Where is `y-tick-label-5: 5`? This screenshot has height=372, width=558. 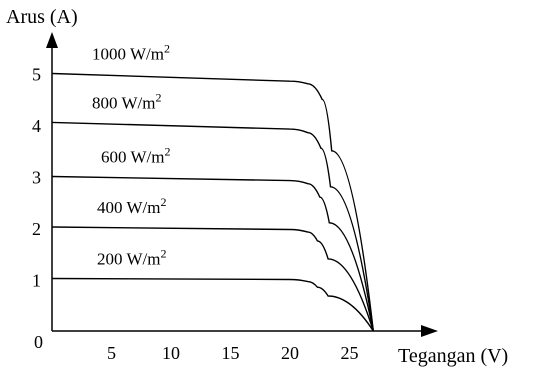
y-tick-label-5: 5 is located at coordinates (36, 75).